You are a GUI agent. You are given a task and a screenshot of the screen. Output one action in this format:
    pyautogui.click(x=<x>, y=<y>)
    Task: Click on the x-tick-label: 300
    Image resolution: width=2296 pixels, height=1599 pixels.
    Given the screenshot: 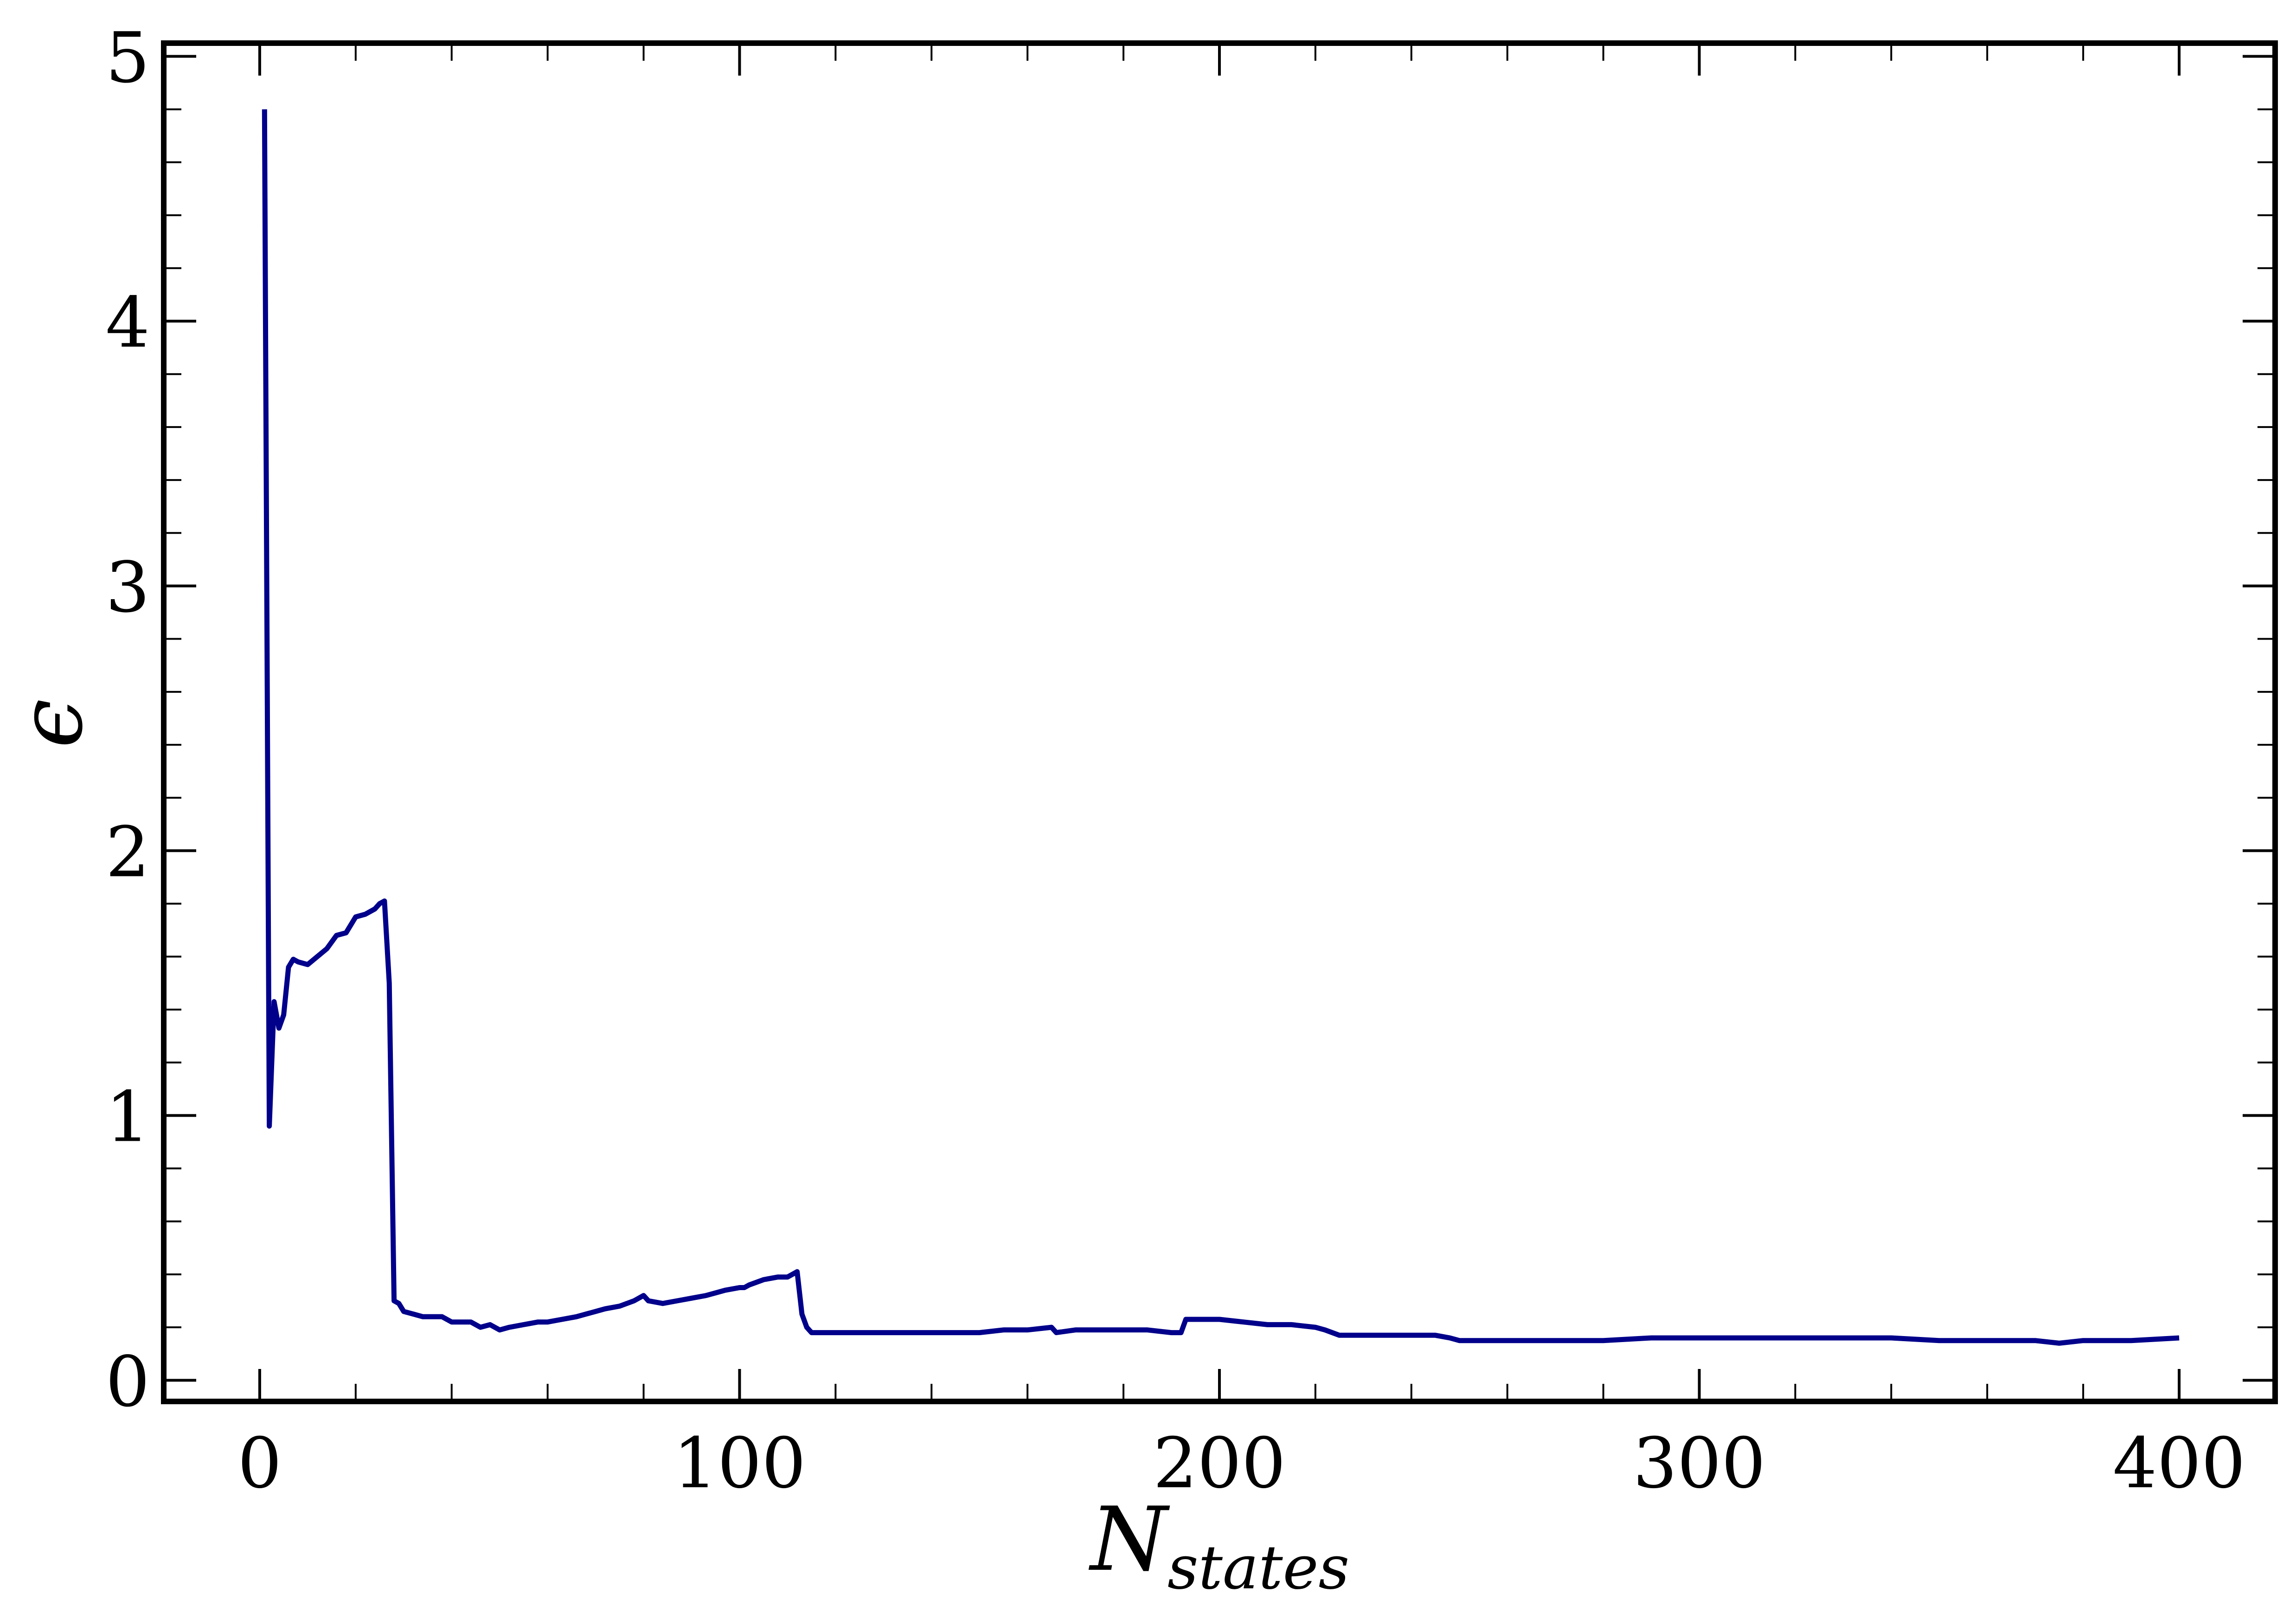 What is the action you would take?
    pyautogui.click(x=1699, y=1463)
    